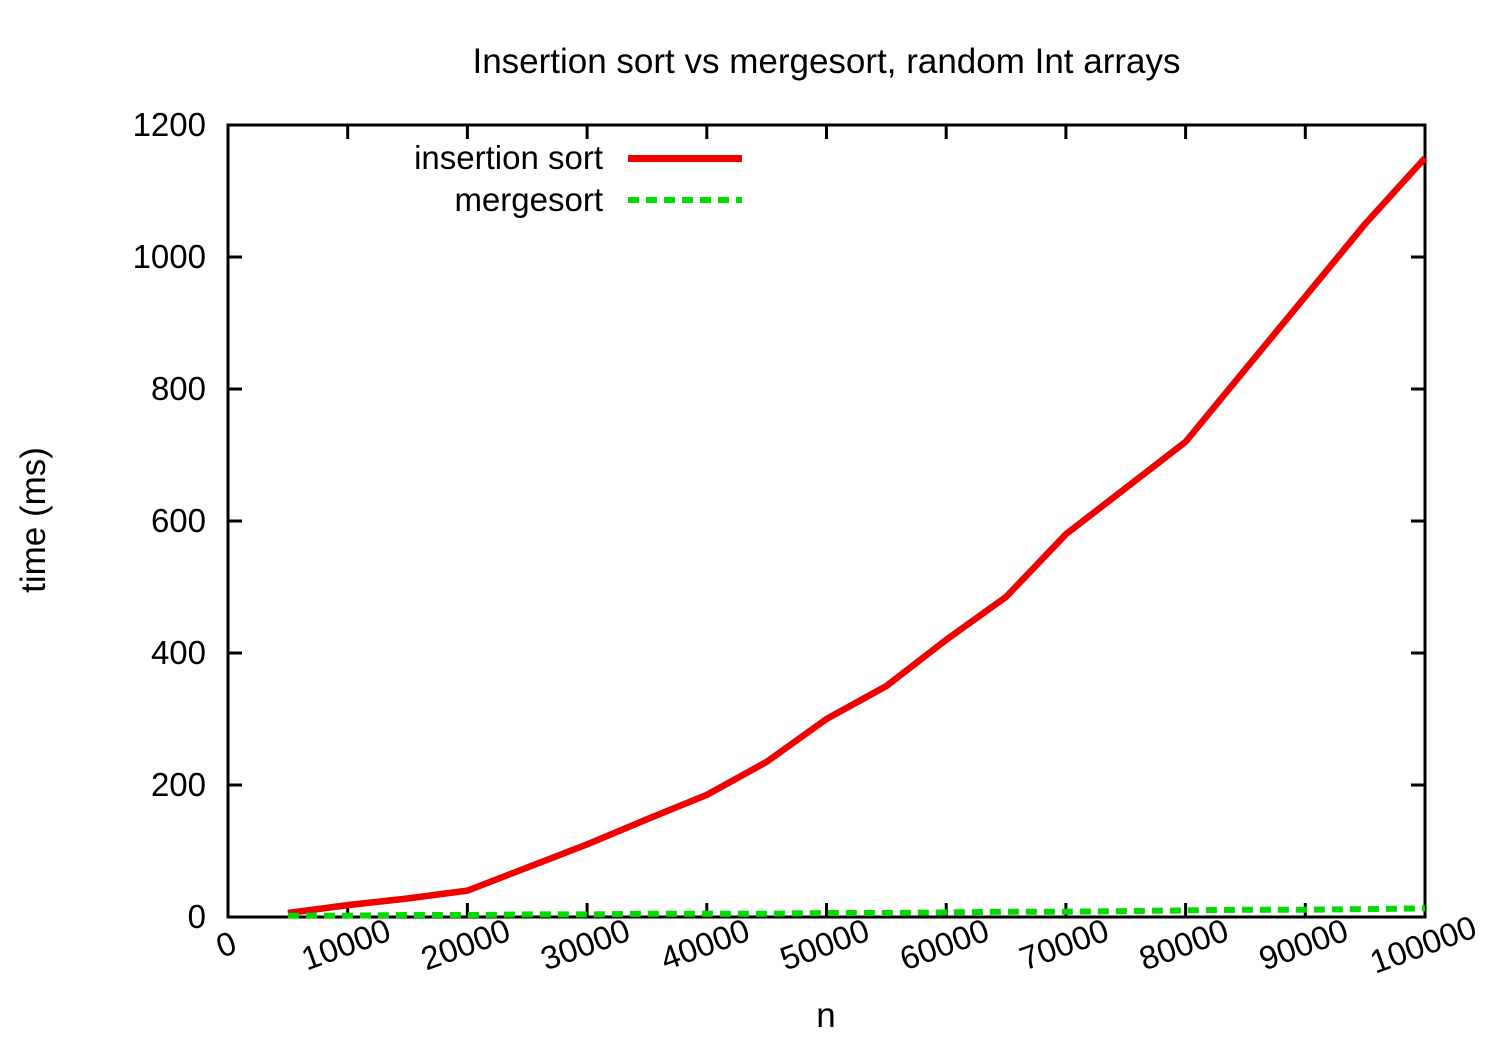  I want to click on x-tick-label: 100000, so click(1423, 944).